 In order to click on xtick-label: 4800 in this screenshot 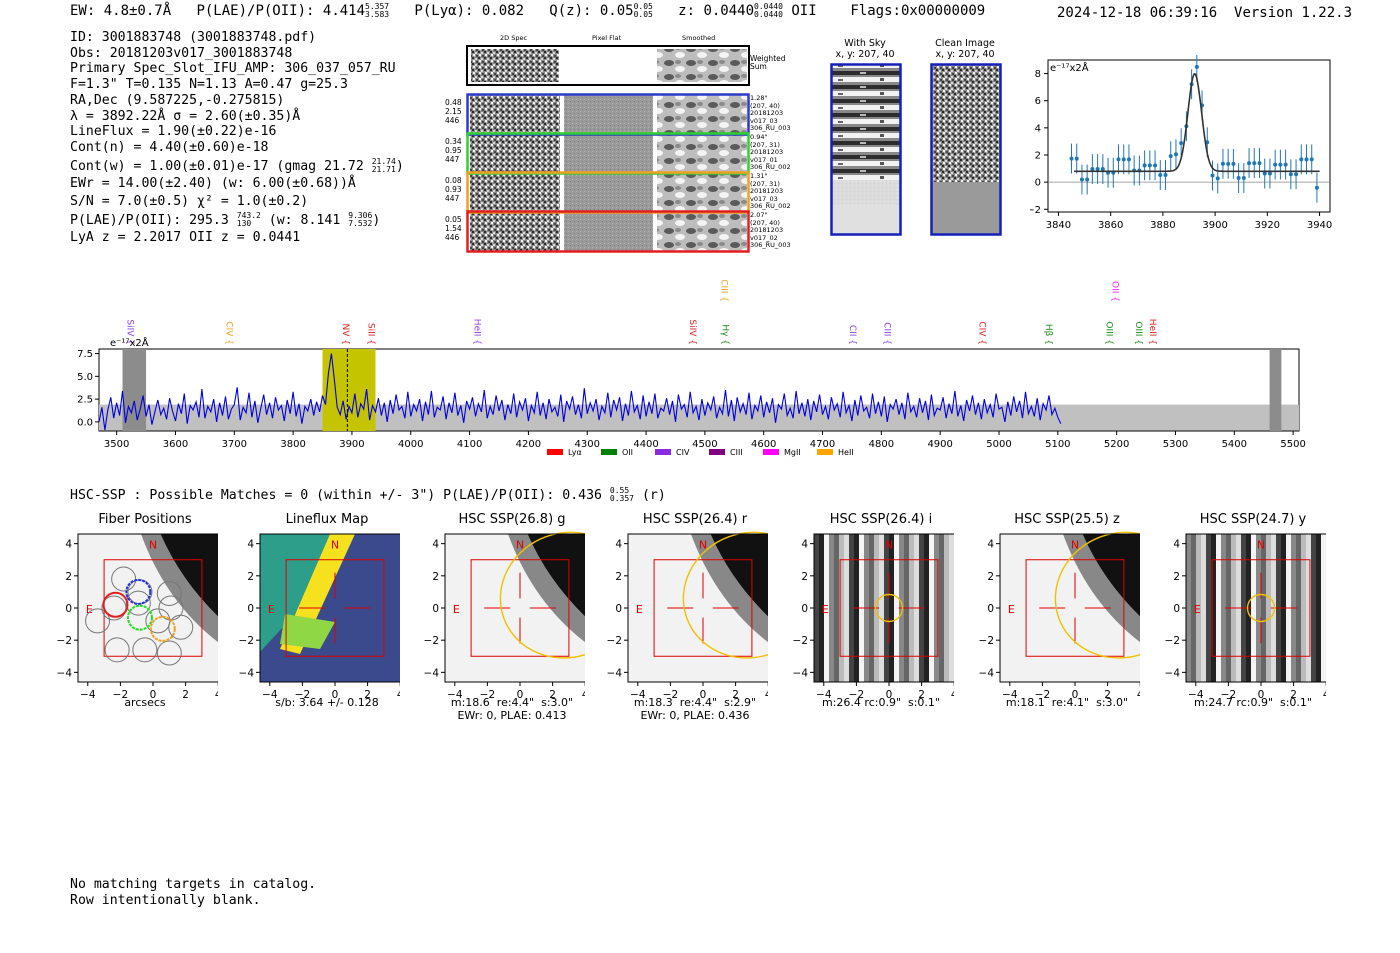, I will do `click(881, 444)`.